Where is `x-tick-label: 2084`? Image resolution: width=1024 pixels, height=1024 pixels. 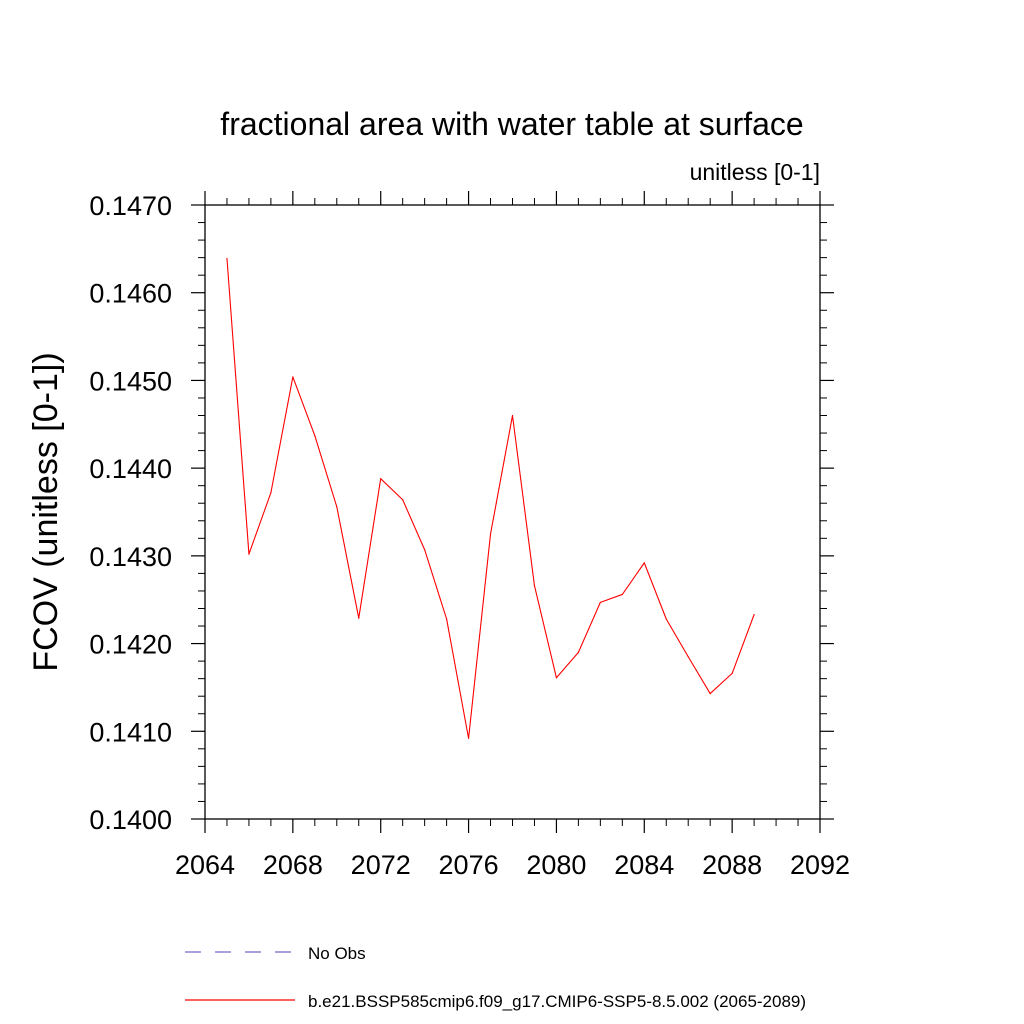 x-tick-label: 2084 is located at coordinates (644, 865).